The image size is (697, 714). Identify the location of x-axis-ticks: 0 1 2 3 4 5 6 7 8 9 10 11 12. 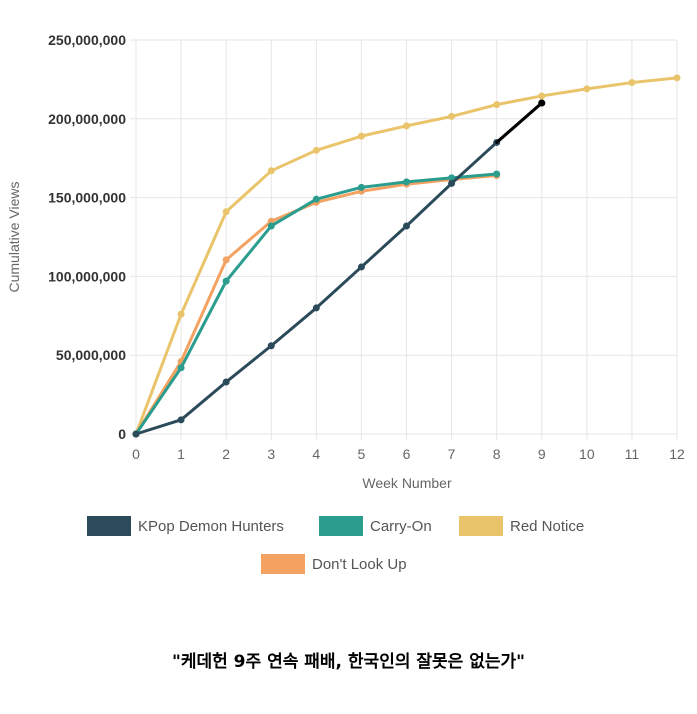
(408, 454).